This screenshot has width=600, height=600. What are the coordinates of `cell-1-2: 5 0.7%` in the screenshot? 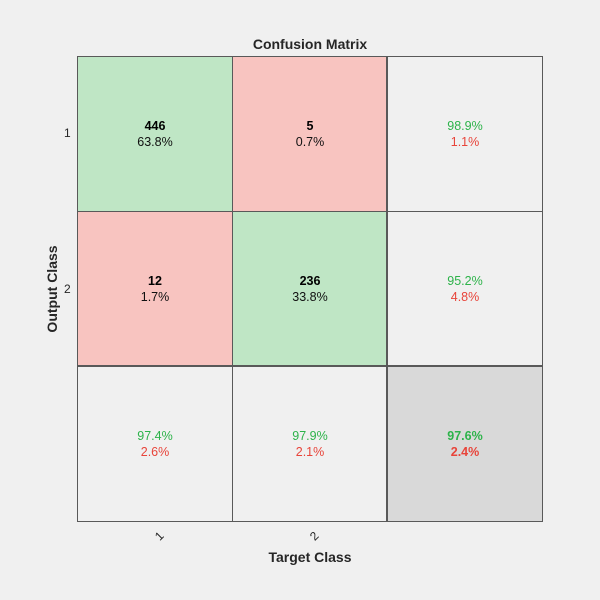 It's located at (310, 134).